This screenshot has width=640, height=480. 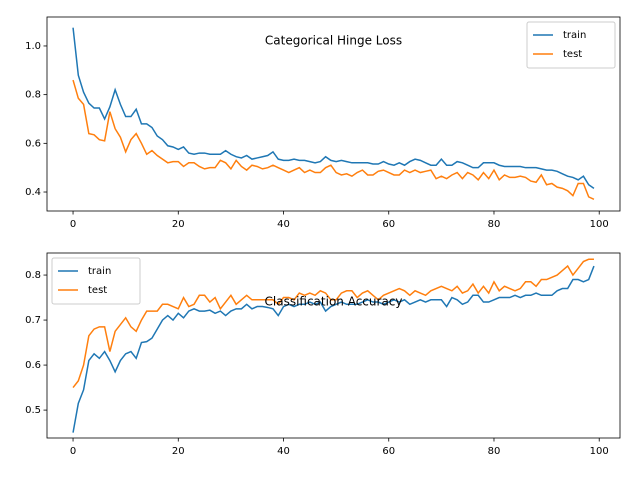 What do you see at coordinates (33, 192) in the screenshot?
I see `y-tick-label: 0.4` at bounding box center [33, 192].